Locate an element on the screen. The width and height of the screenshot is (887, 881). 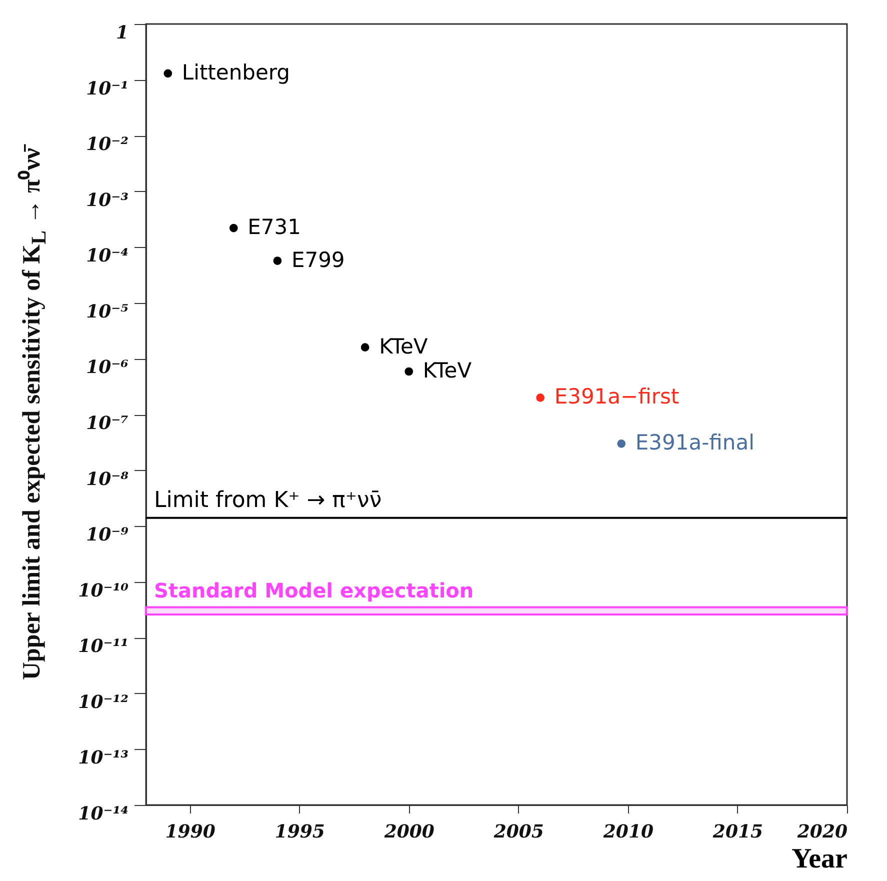
annotation: E391a-final is located at coordinates (694, 442).